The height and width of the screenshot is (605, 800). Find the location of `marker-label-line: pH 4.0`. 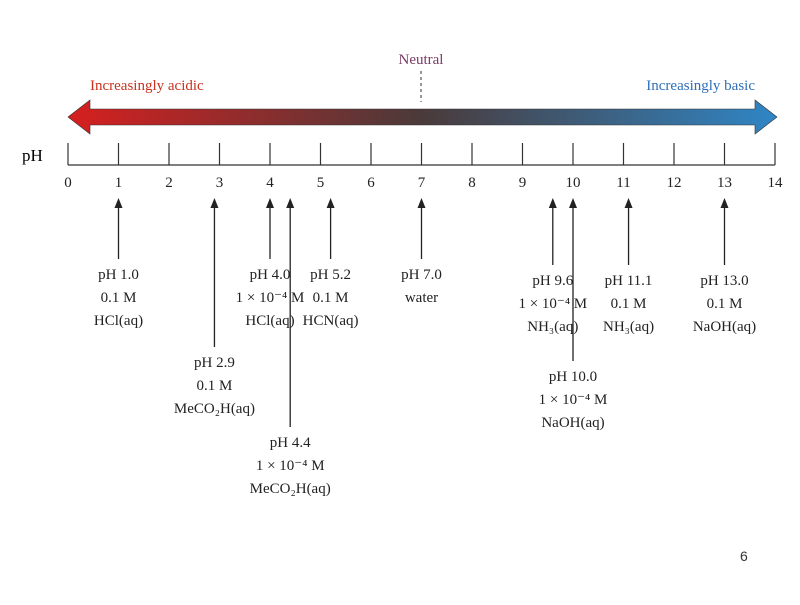

marker-label-line: pH 4.0 is located at coordinates (270, 275).